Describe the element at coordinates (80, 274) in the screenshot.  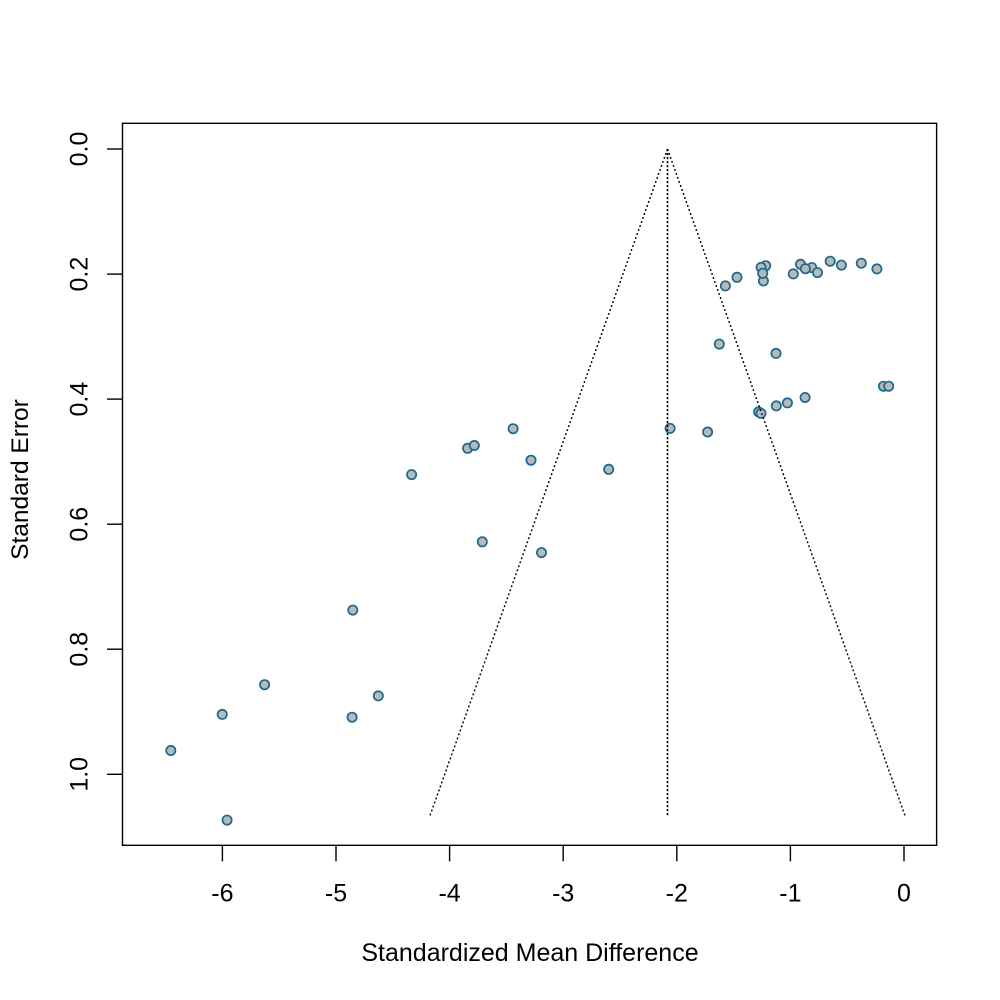
I see `svg-text: 0.2` at that location.